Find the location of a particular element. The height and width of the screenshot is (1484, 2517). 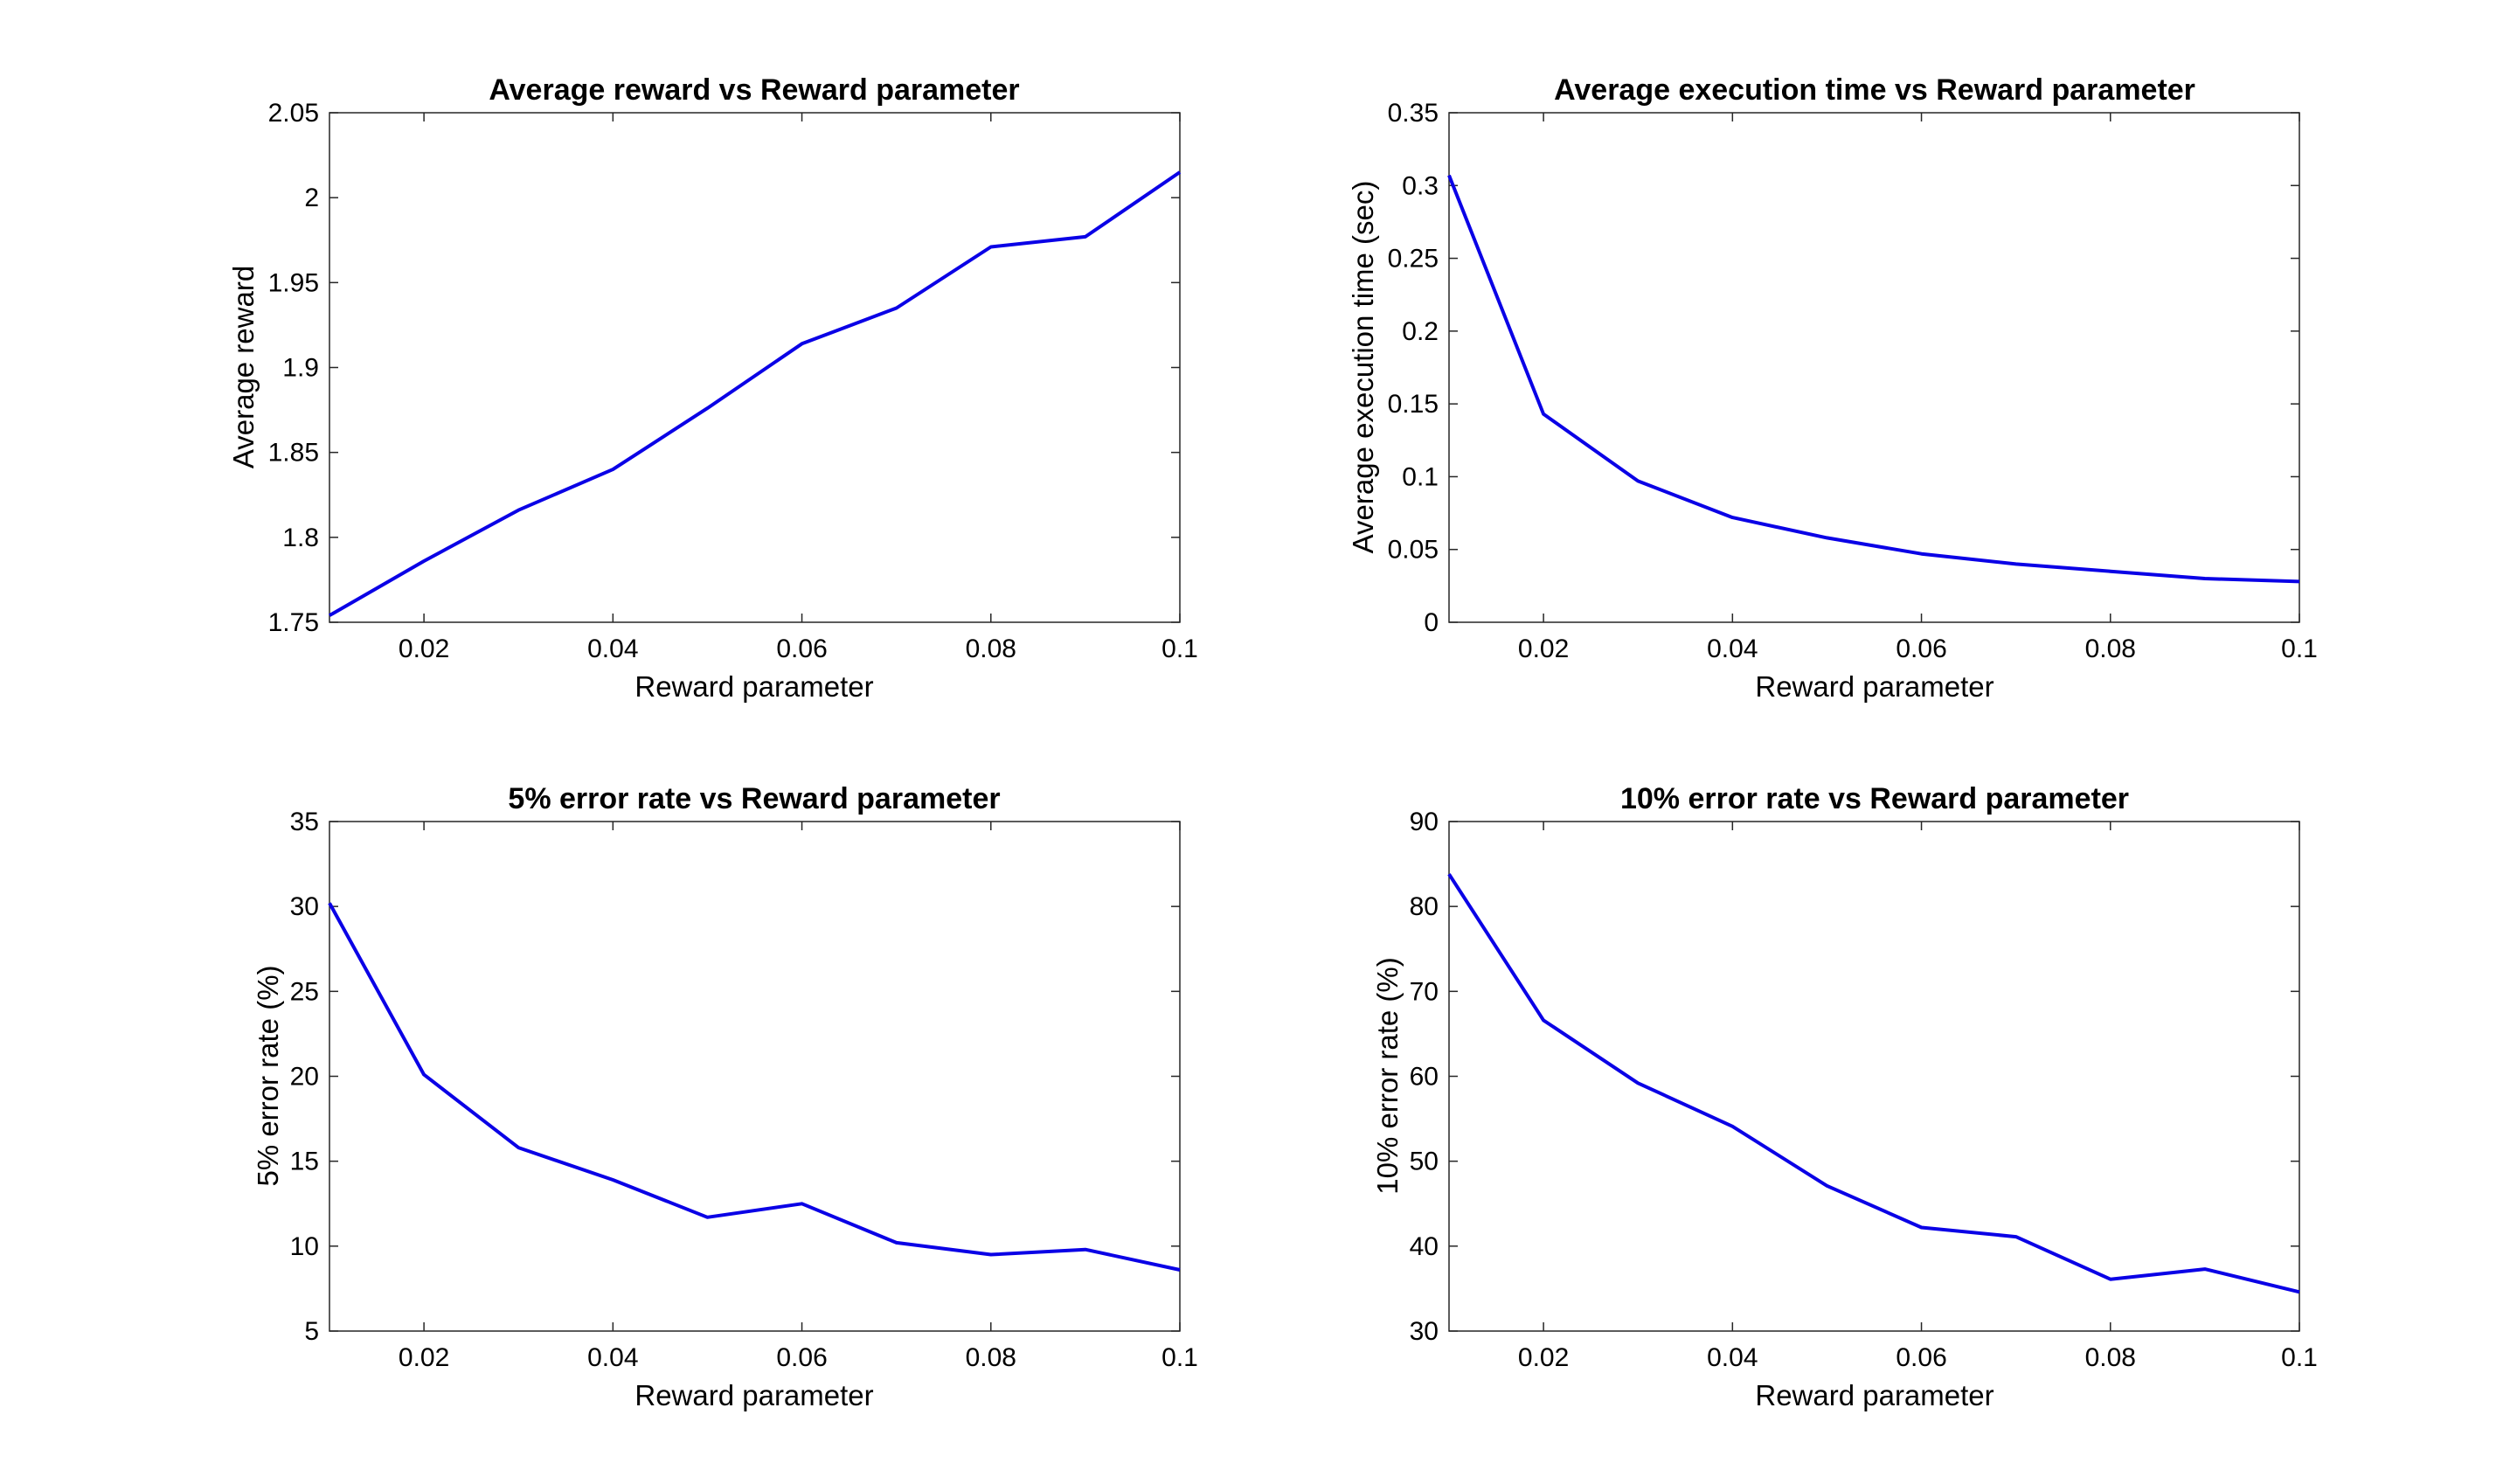

subplot-title: 10% error rate vs Reward parameter is located at coordinates (1874, 798).